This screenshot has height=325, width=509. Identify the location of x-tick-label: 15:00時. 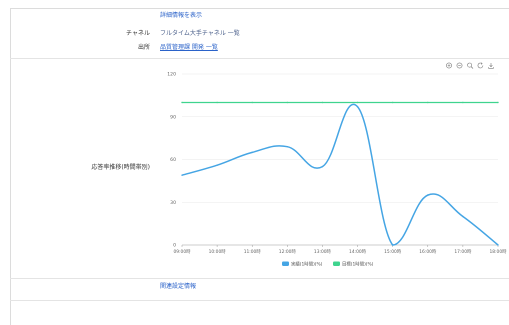
(393, 252).